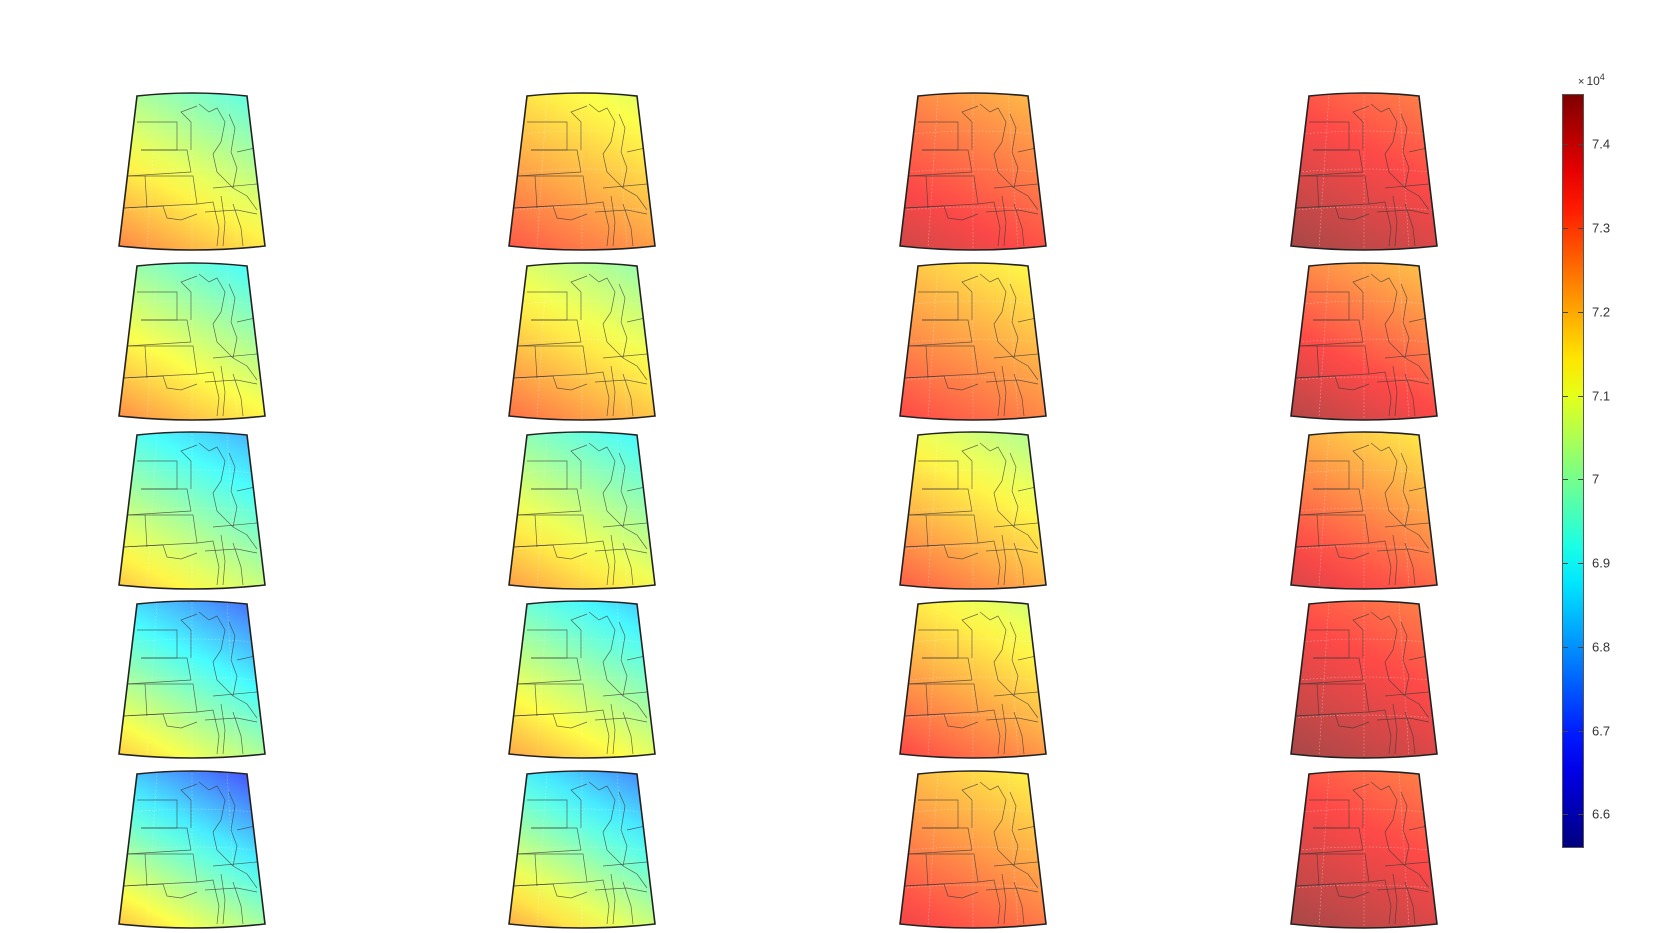 This screenshot has height=933, width=1680. I want to click on exponent-base: 10, so click(1593, 81).